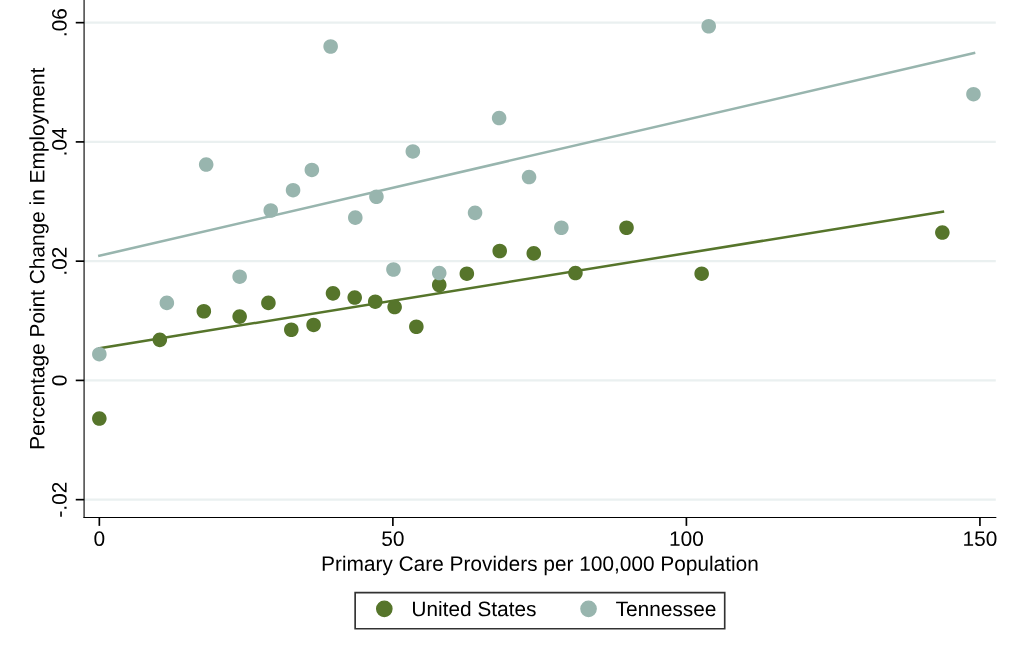  I want to click on legend-label: United States, so click(474, 608).